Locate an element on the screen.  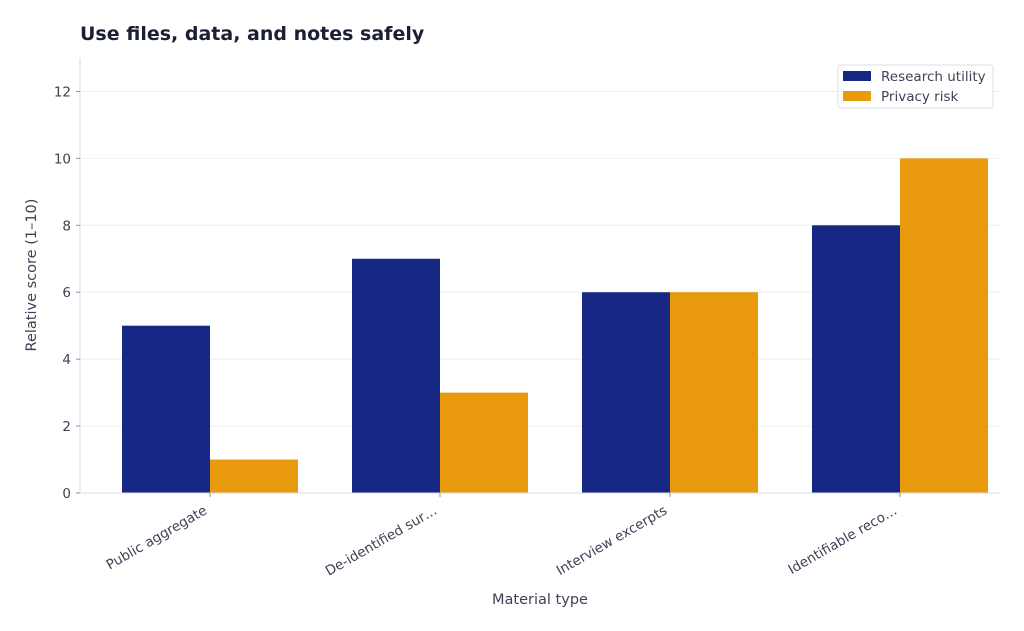
bar-privacy-risk-interview-excerpts is located at coordinates (714, 392).